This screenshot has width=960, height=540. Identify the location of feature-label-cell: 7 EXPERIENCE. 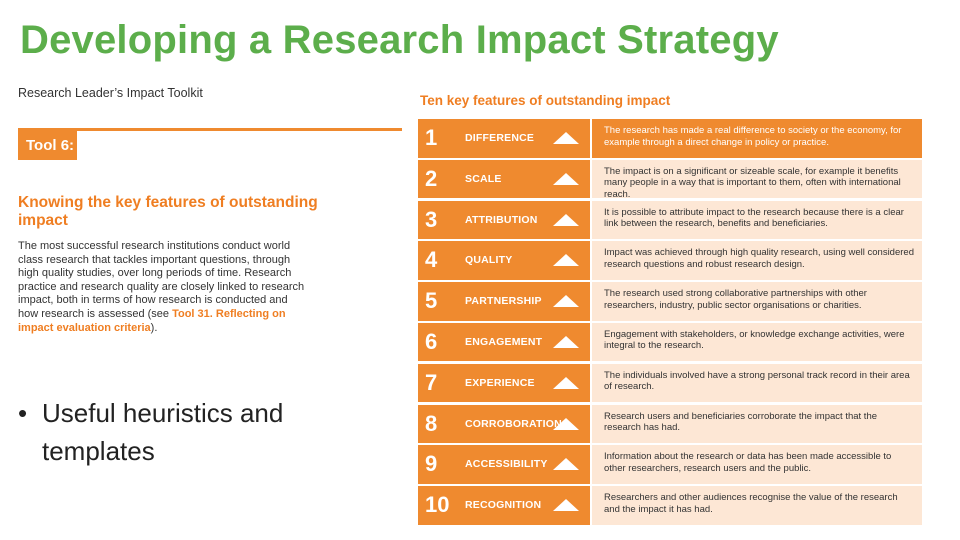
(504, 383).